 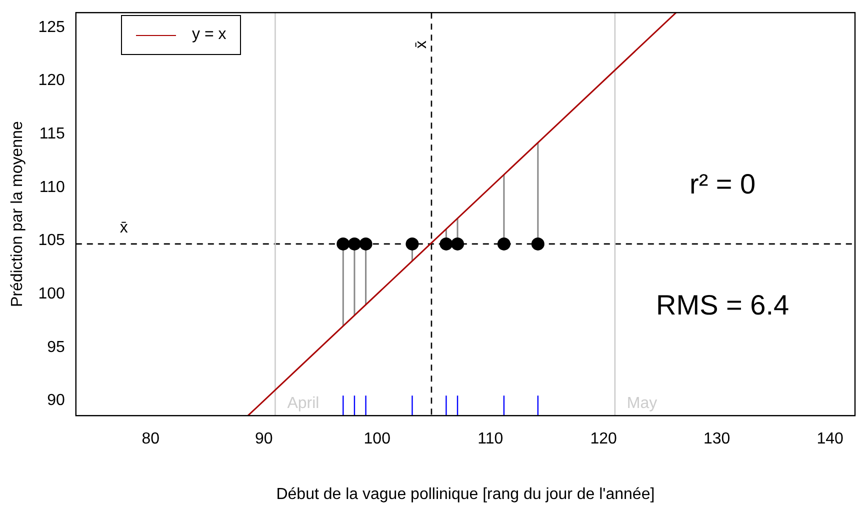 I want to click on x-tick-label: 120, so click(x=604, y=439).